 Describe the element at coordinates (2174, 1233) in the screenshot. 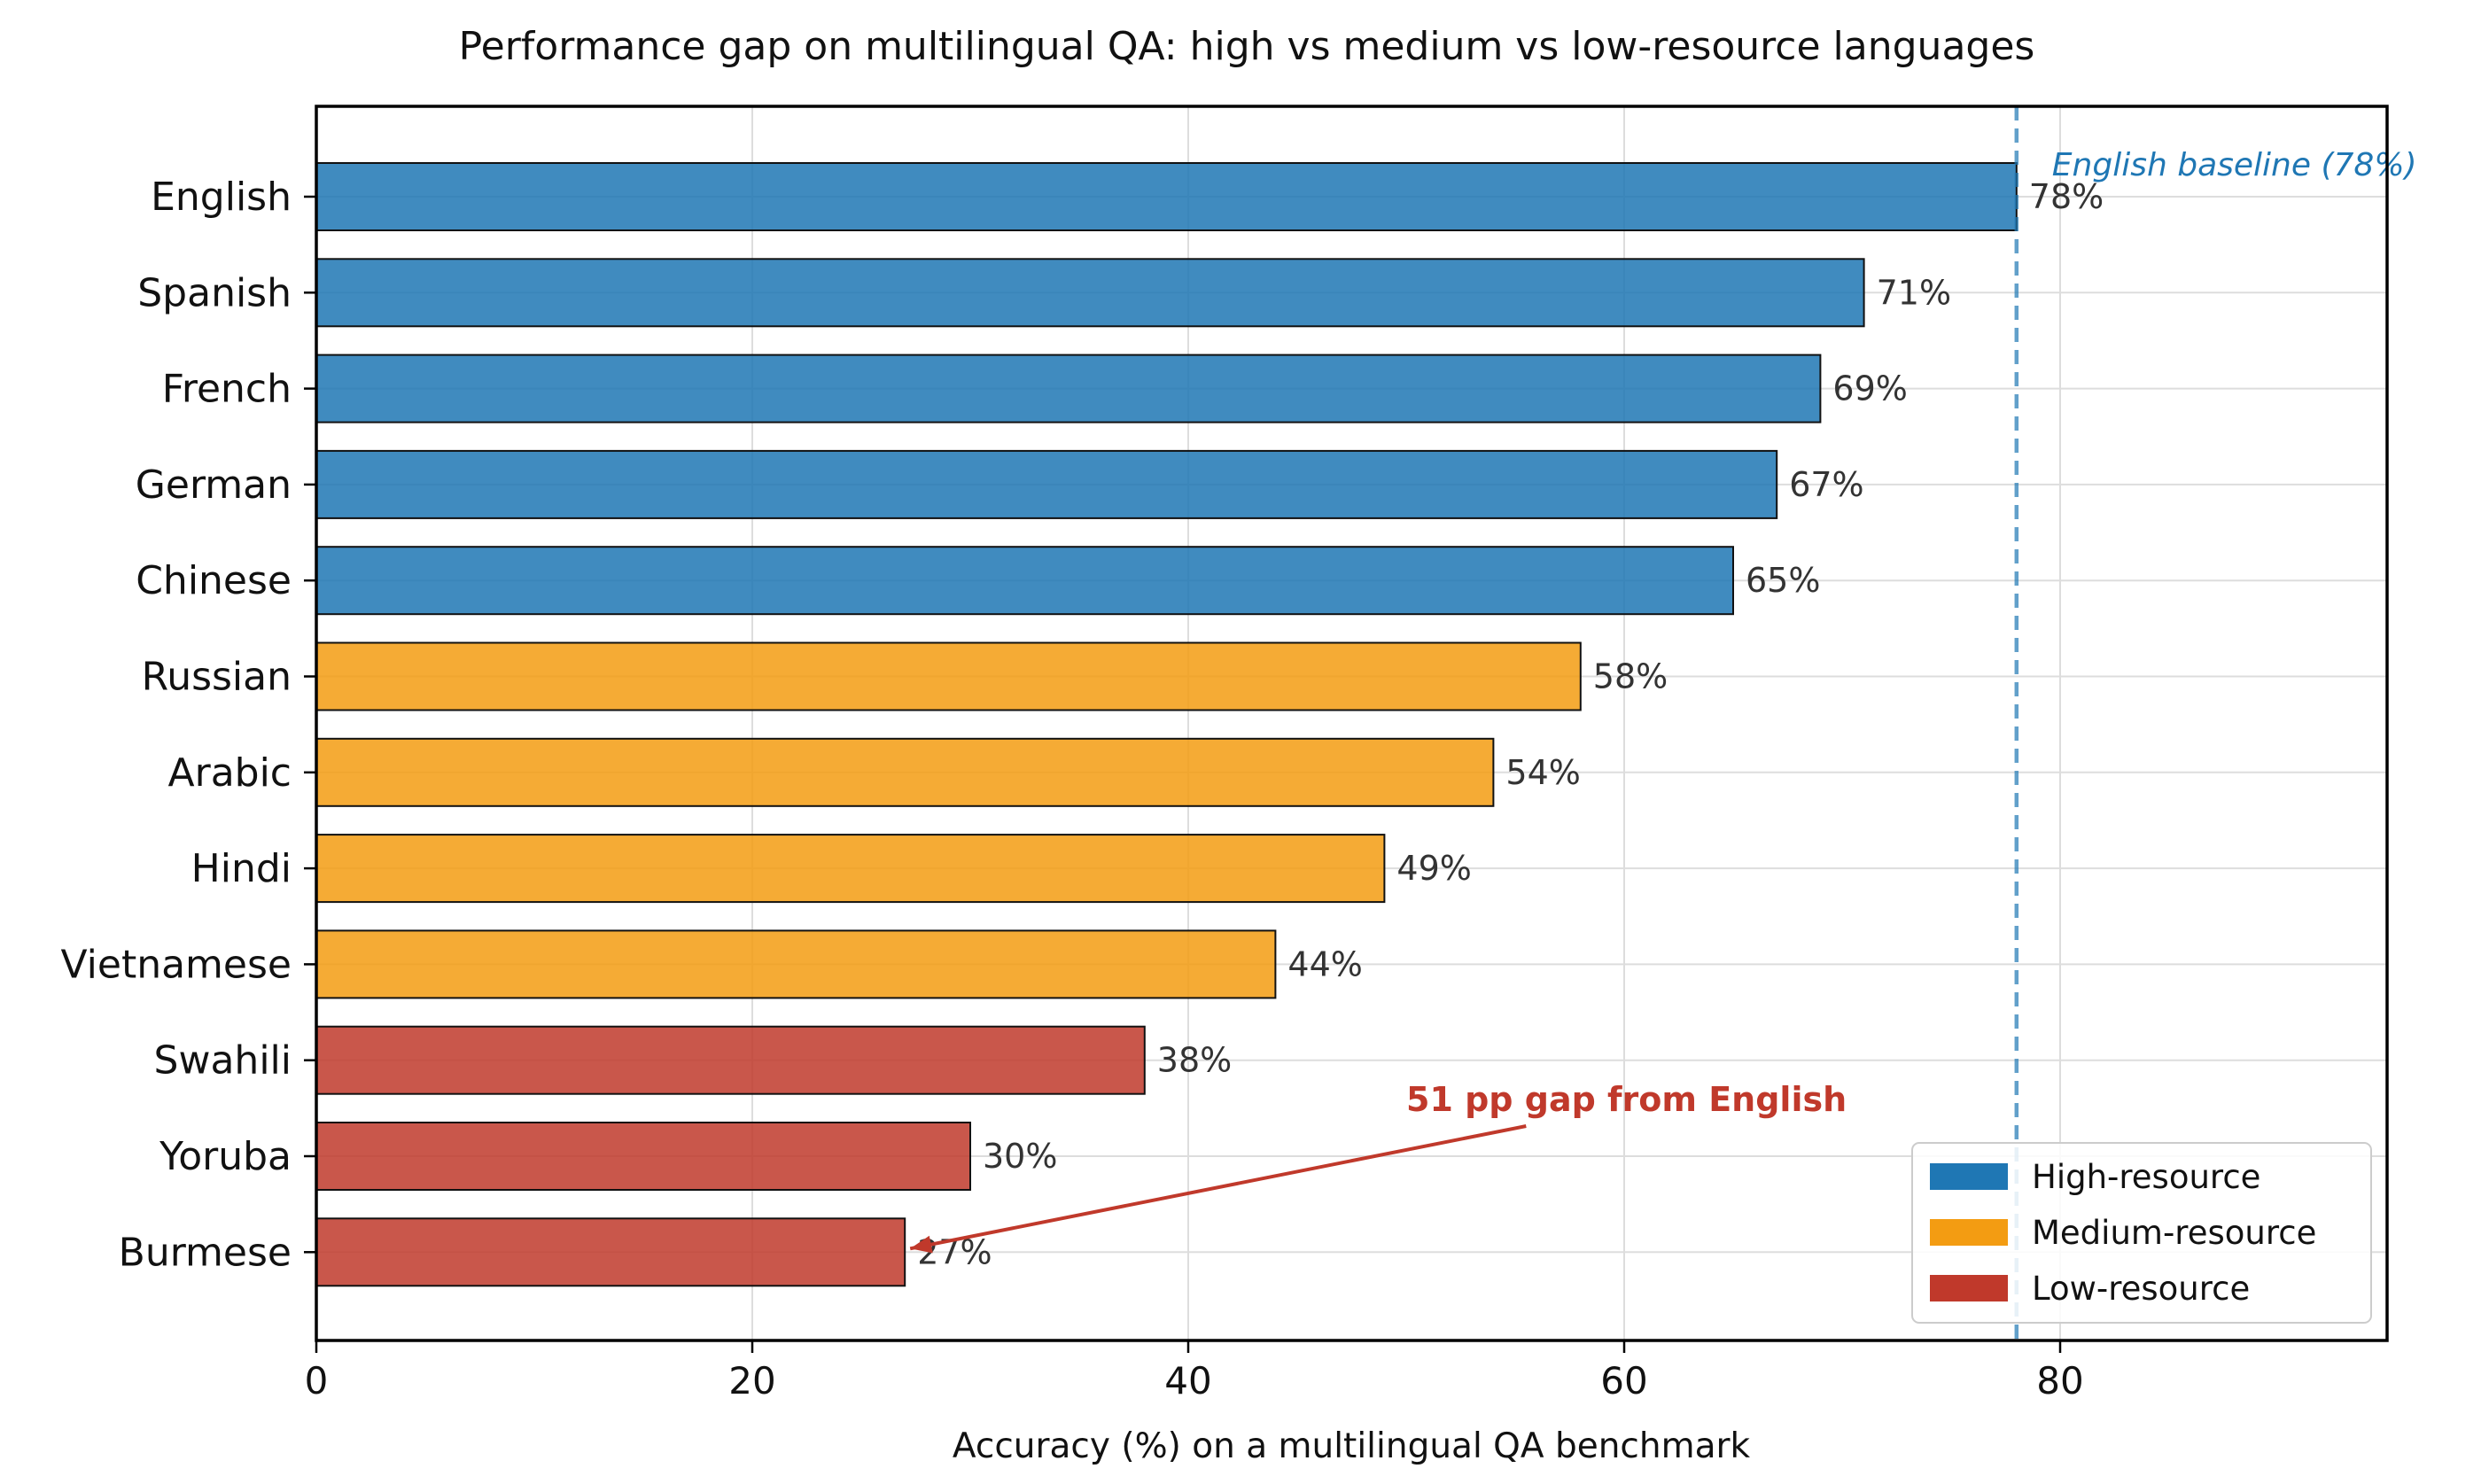

I see `legend-label-medium: Medium-resource` at that location.